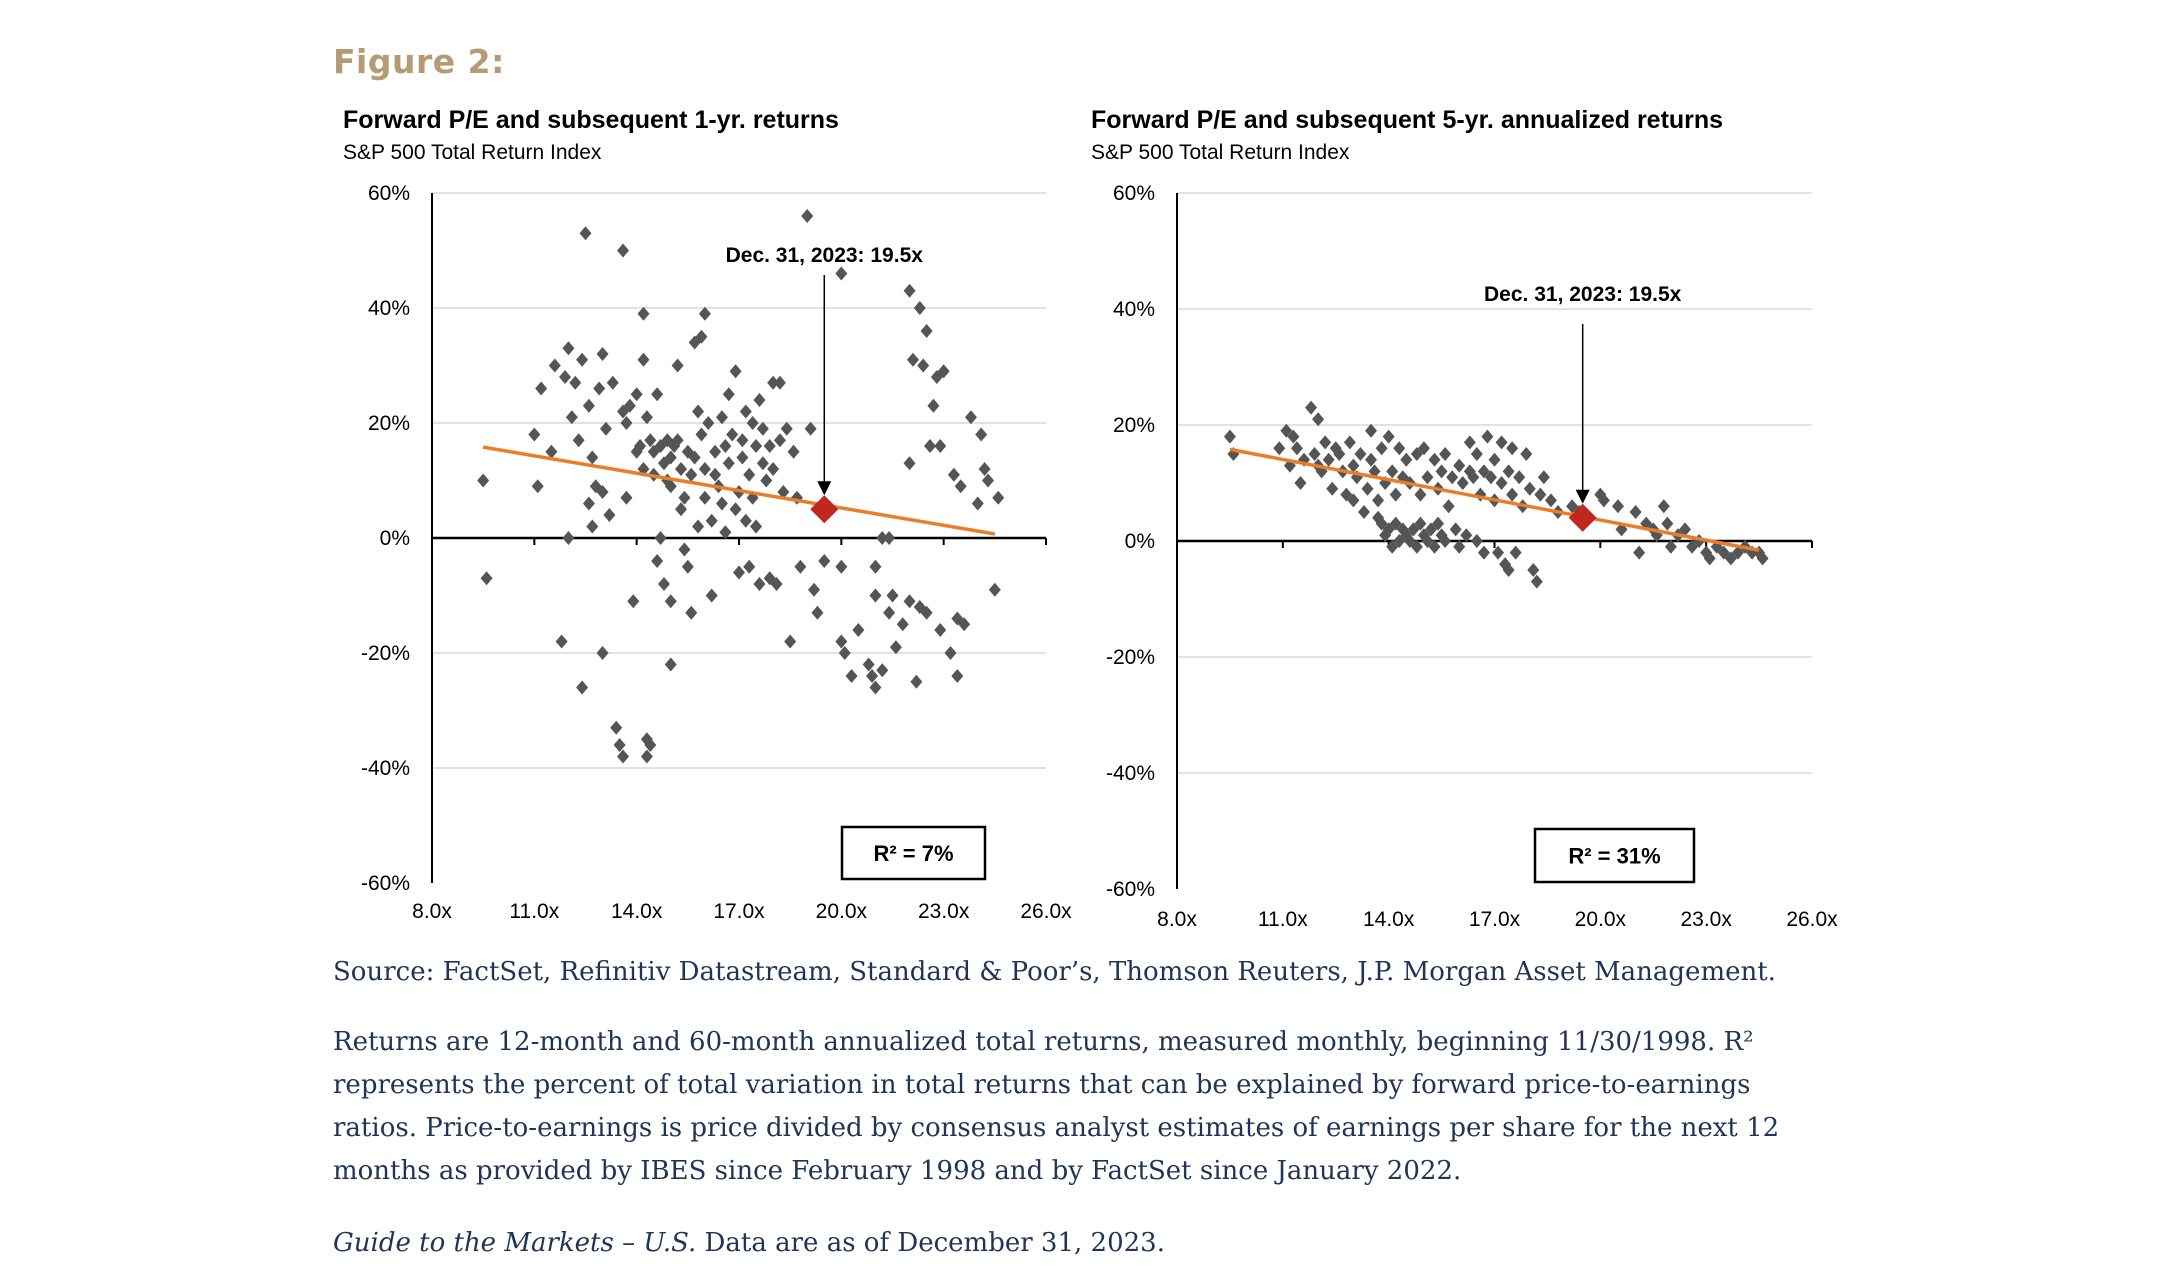  I want to click on r-squared-label: R² = 31%, so click(1614, 856).